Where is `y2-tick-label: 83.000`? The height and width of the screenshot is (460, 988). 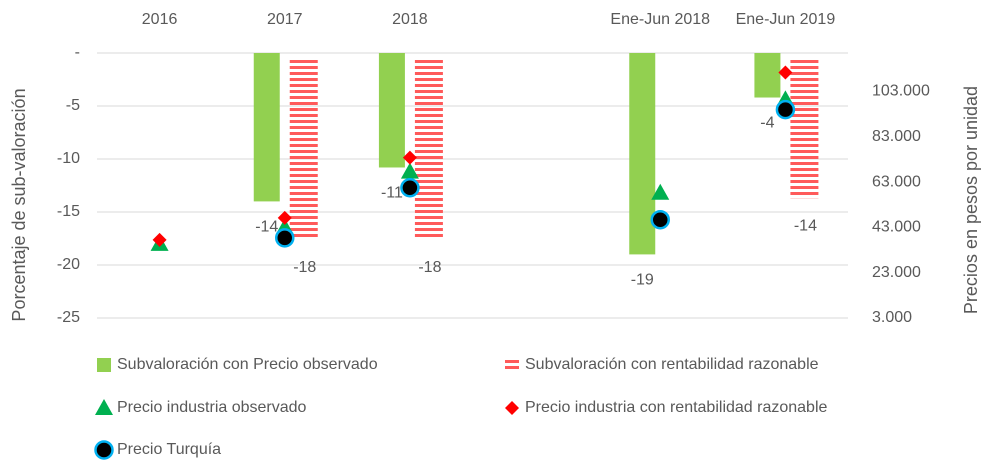
y2-tick-label: 83.000 is located at coordinates (896, 136).